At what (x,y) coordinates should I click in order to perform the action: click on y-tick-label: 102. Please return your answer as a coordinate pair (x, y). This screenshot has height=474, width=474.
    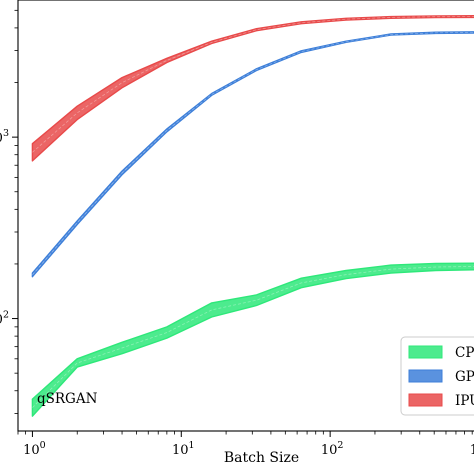
    Looking at the image, I should click on (4, 319).